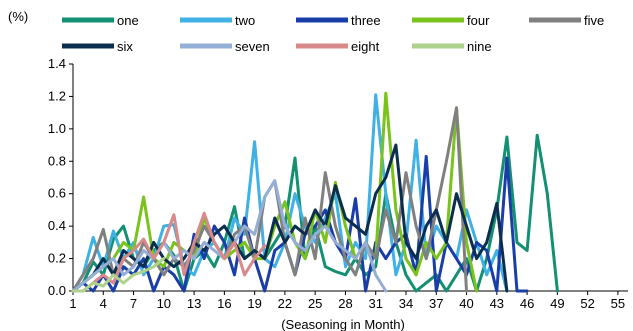  I want to click on y-tick-label: 1.2, so click(57, 95).